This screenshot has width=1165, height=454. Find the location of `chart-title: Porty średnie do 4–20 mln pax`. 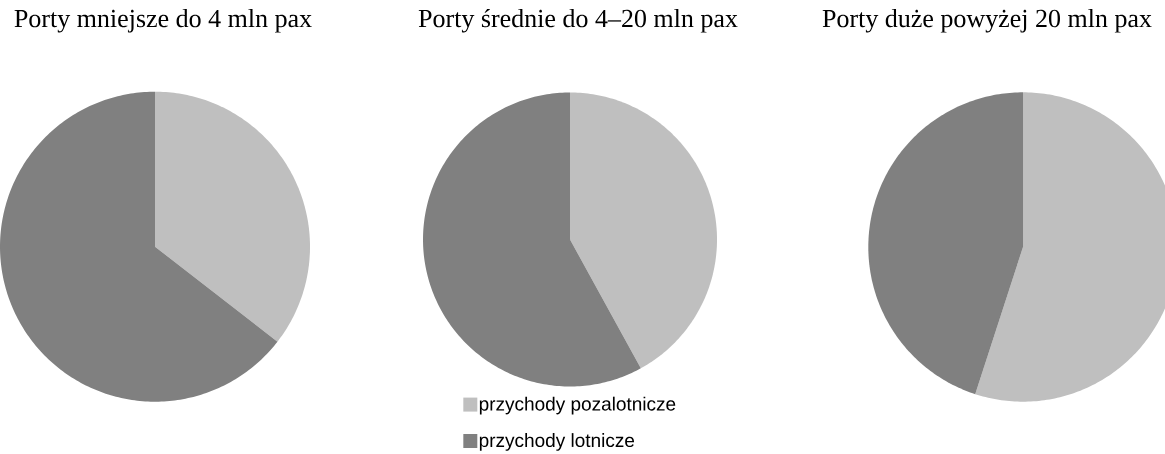

chart-title: Porty średnie do 4–20 mln pax is located at coordinates (578, 20).